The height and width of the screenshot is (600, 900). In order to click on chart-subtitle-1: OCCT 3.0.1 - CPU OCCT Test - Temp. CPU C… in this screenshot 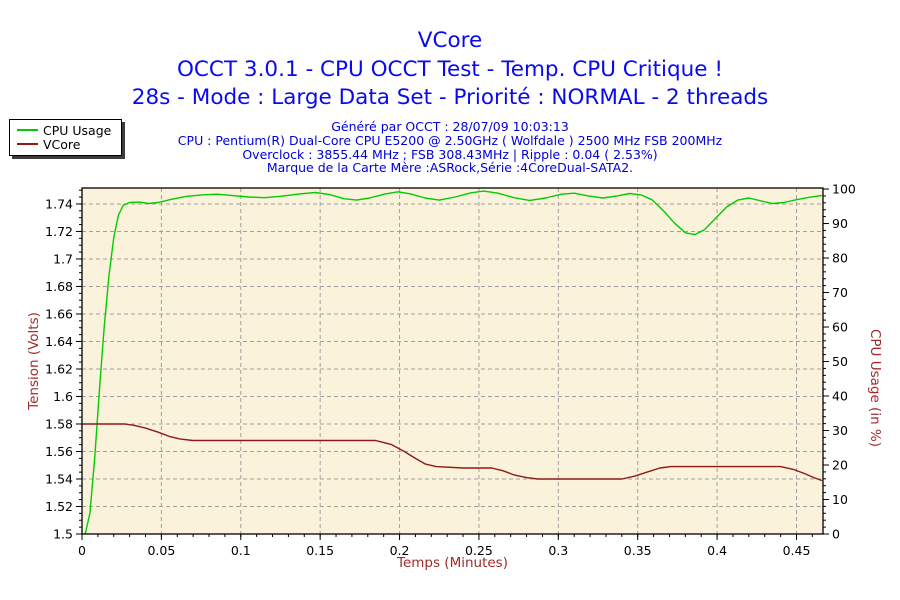, I will do `click(450, 69)`.